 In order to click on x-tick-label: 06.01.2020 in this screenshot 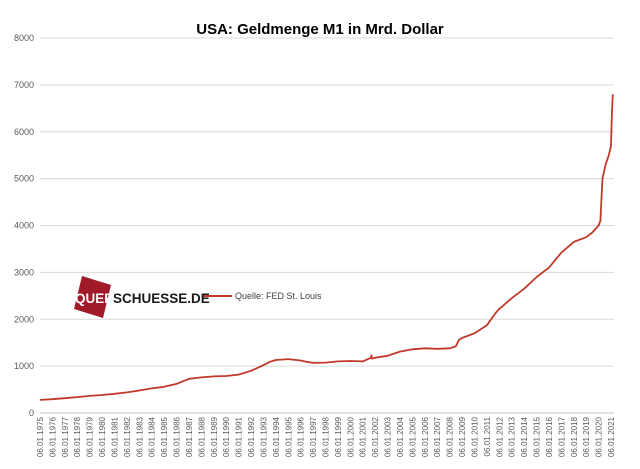, I will do `click(599, 436)`.